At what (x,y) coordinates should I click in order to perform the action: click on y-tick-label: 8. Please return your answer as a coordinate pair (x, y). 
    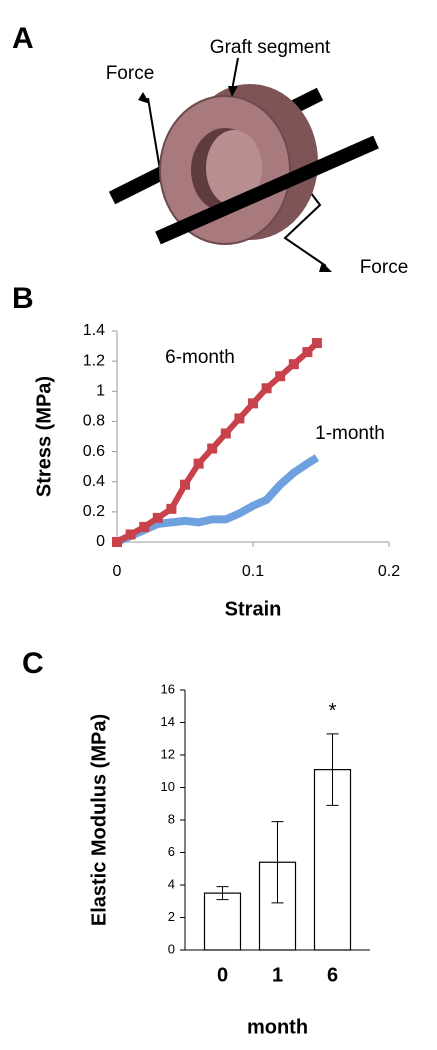
    Looking at the image, I should click on (171, 818).